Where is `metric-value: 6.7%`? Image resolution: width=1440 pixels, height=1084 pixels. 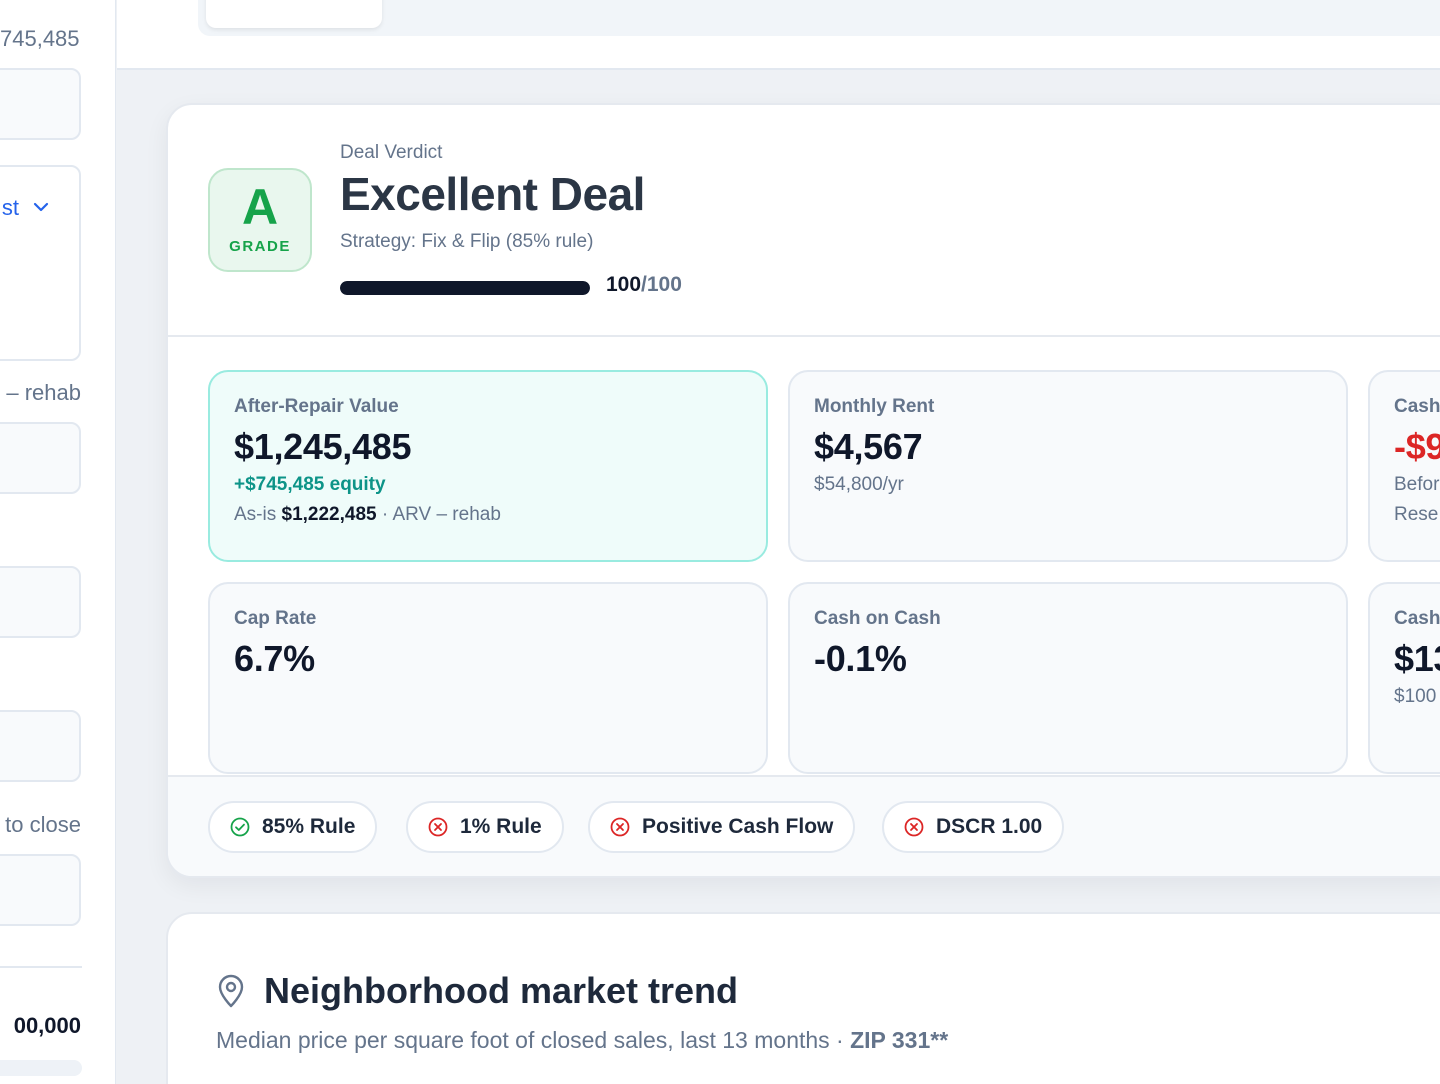
metric-value: 6.7% is located at coordinates (274, 658).